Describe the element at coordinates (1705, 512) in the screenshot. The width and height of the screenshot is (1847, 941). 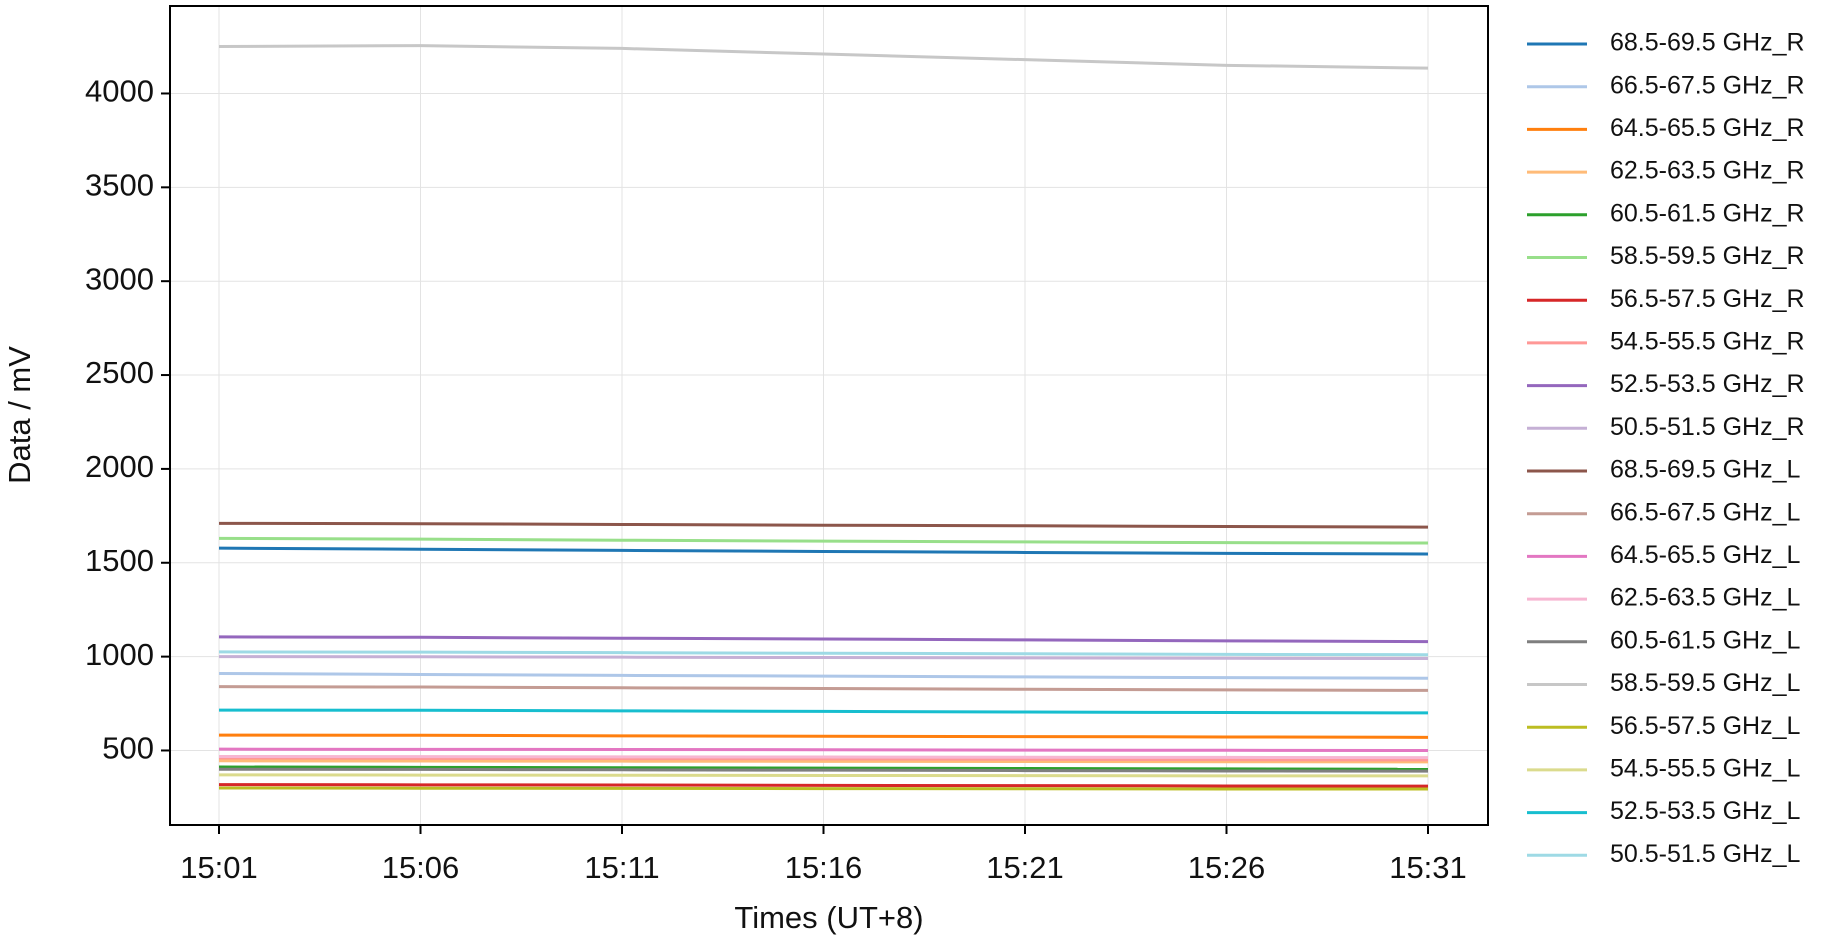
I see `legend-label: 66.5-67.5 GHz_L` at that location.